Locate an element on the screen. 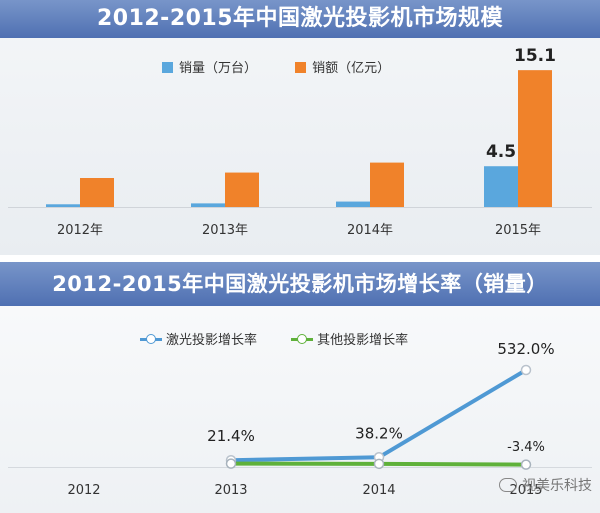 The width and height of the screenshot is (600, 513). line-x-tick-1: 2012 is located at coordinates (83, 490).